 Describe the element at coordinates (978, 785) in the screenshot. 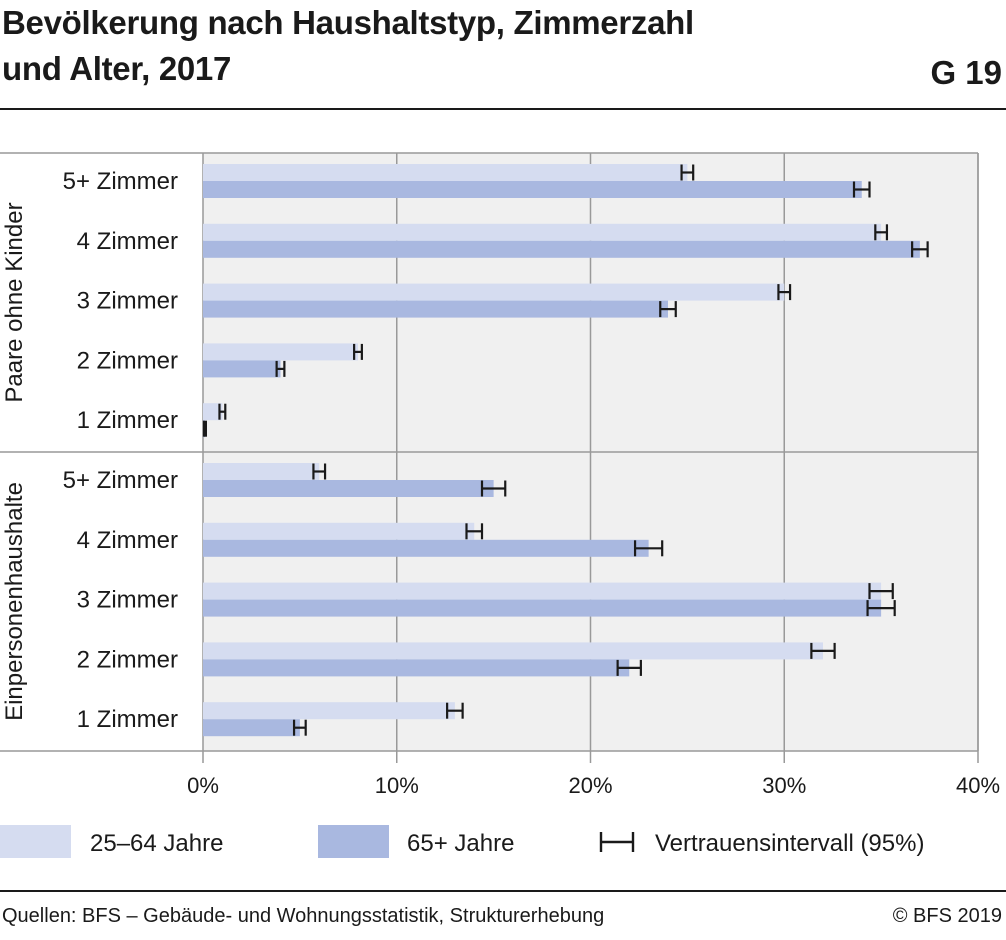

I see `x-tick-label: 40%` at that location.